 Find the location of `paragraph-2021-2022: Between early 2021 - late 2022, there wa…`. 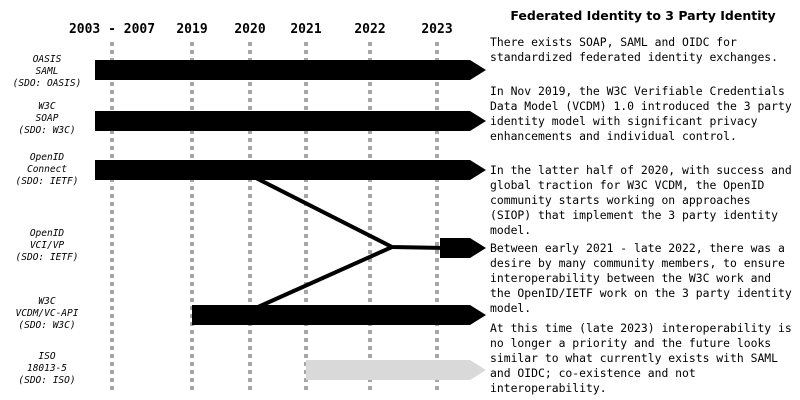

paragraph-2021-2022: Between early 2021 - late 2022, there wa… is located at coordinates (641, 278).